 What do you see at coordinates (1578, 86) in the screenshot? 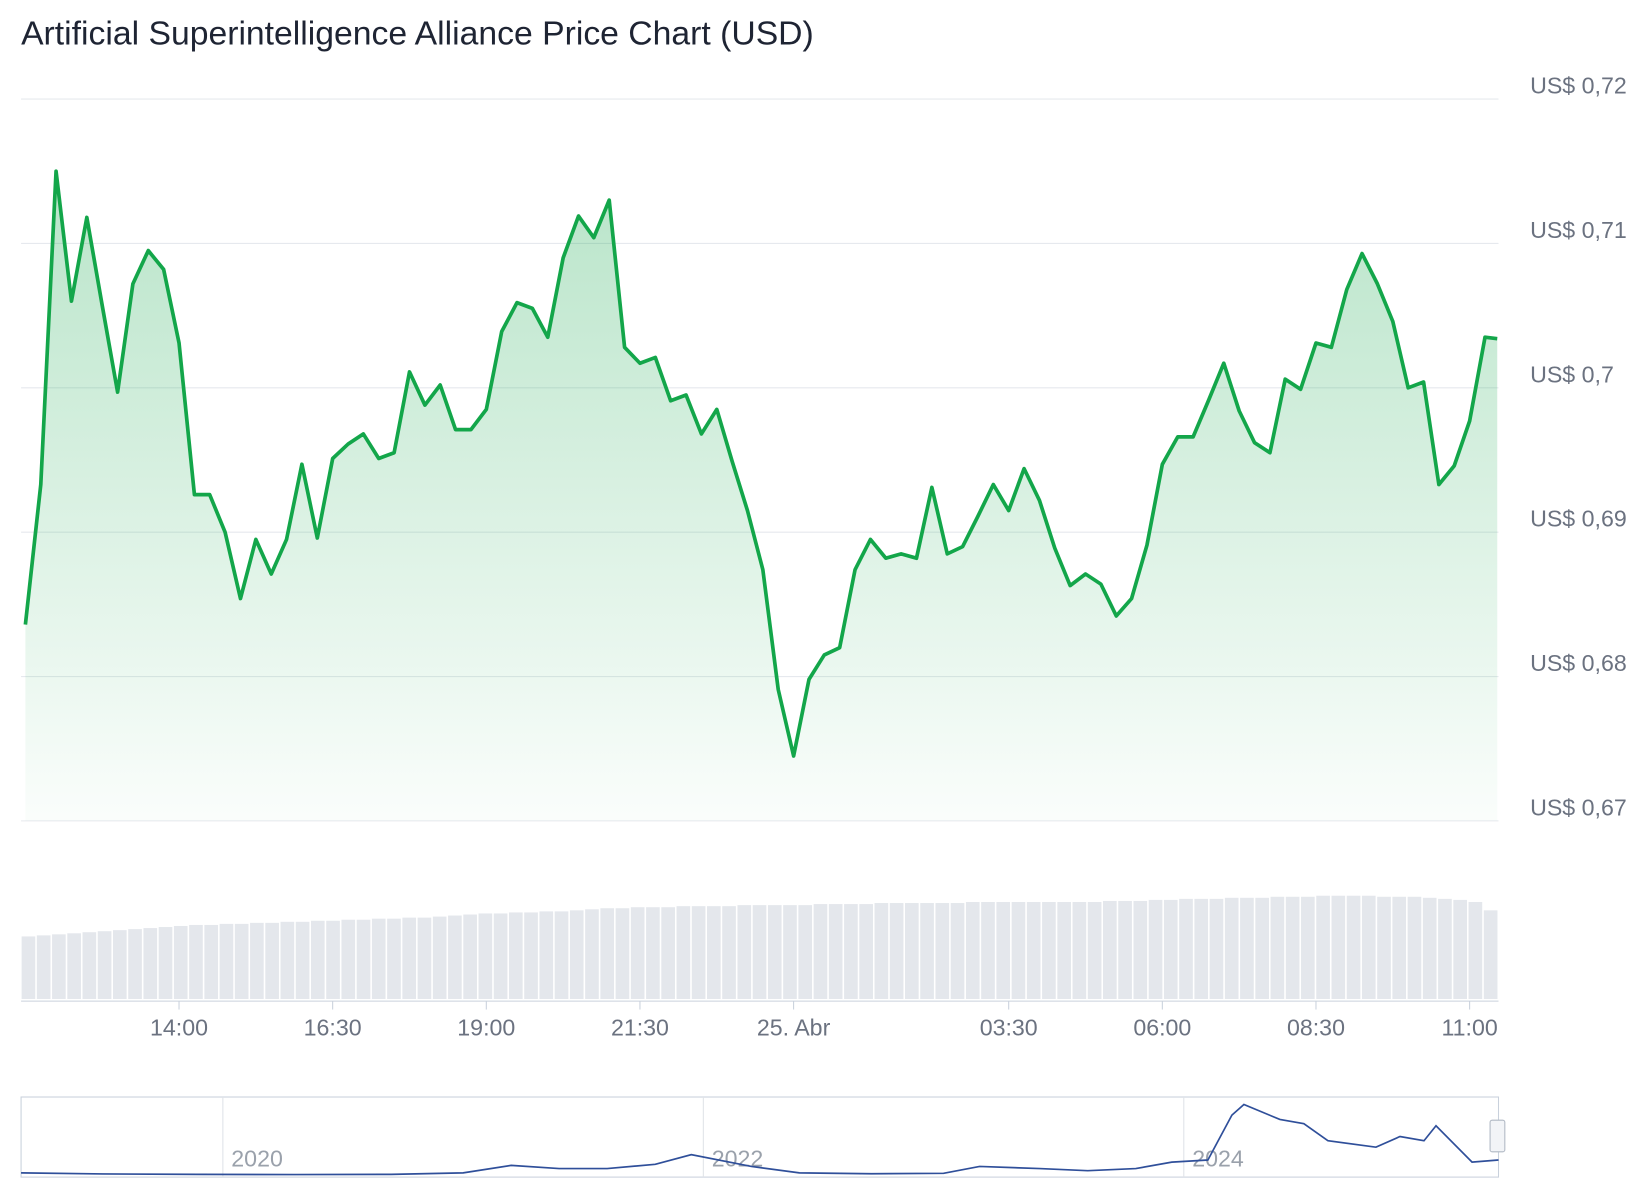
I see `y-tick-label: US$ 0,72` at bounding box center [1578, 86].